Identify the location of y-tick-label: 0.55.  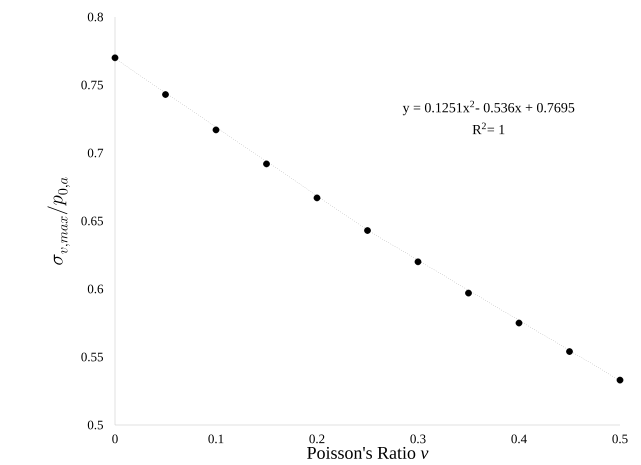
(92, 357).